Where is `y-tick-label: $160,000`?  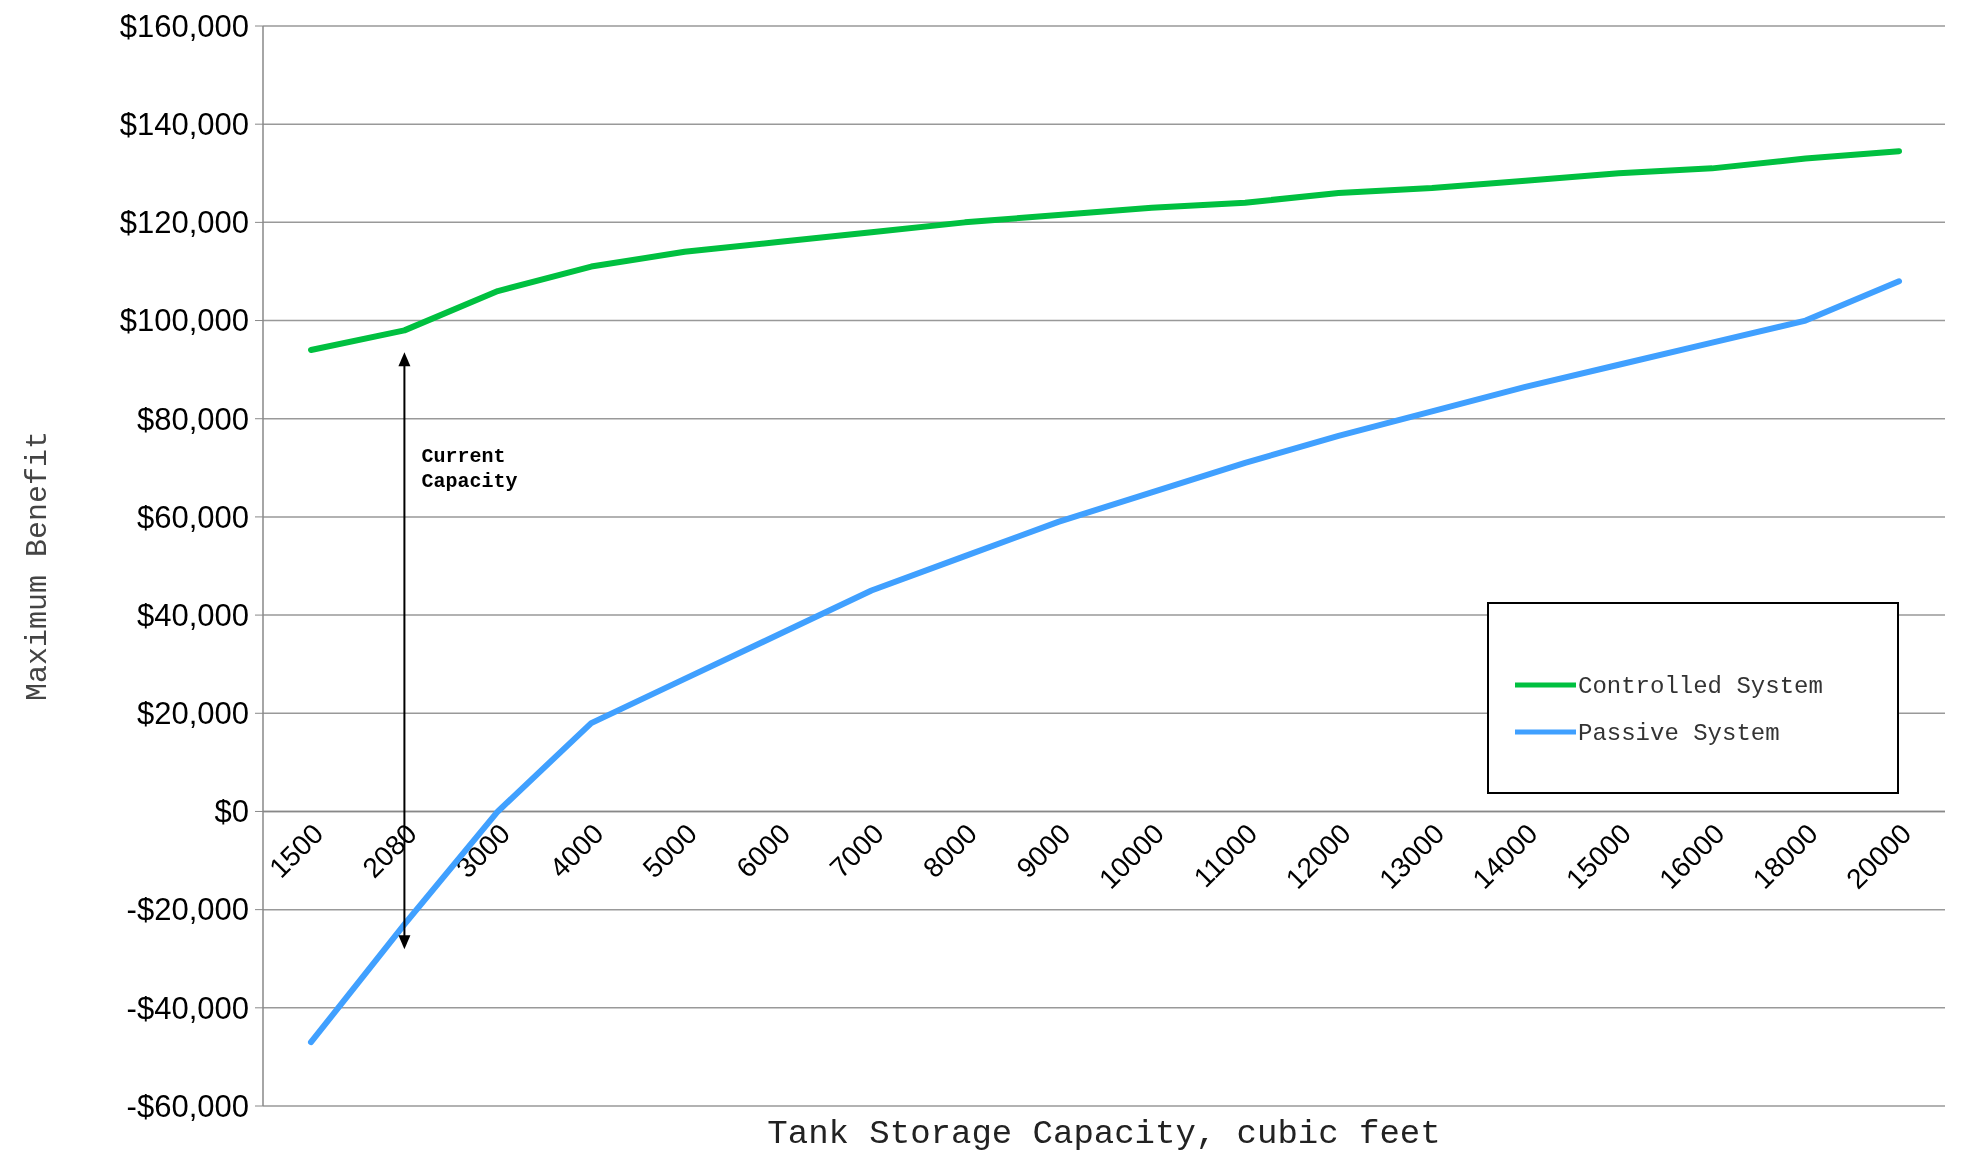 y-tick-label: $160,000 is located at coordinates (184, 26).